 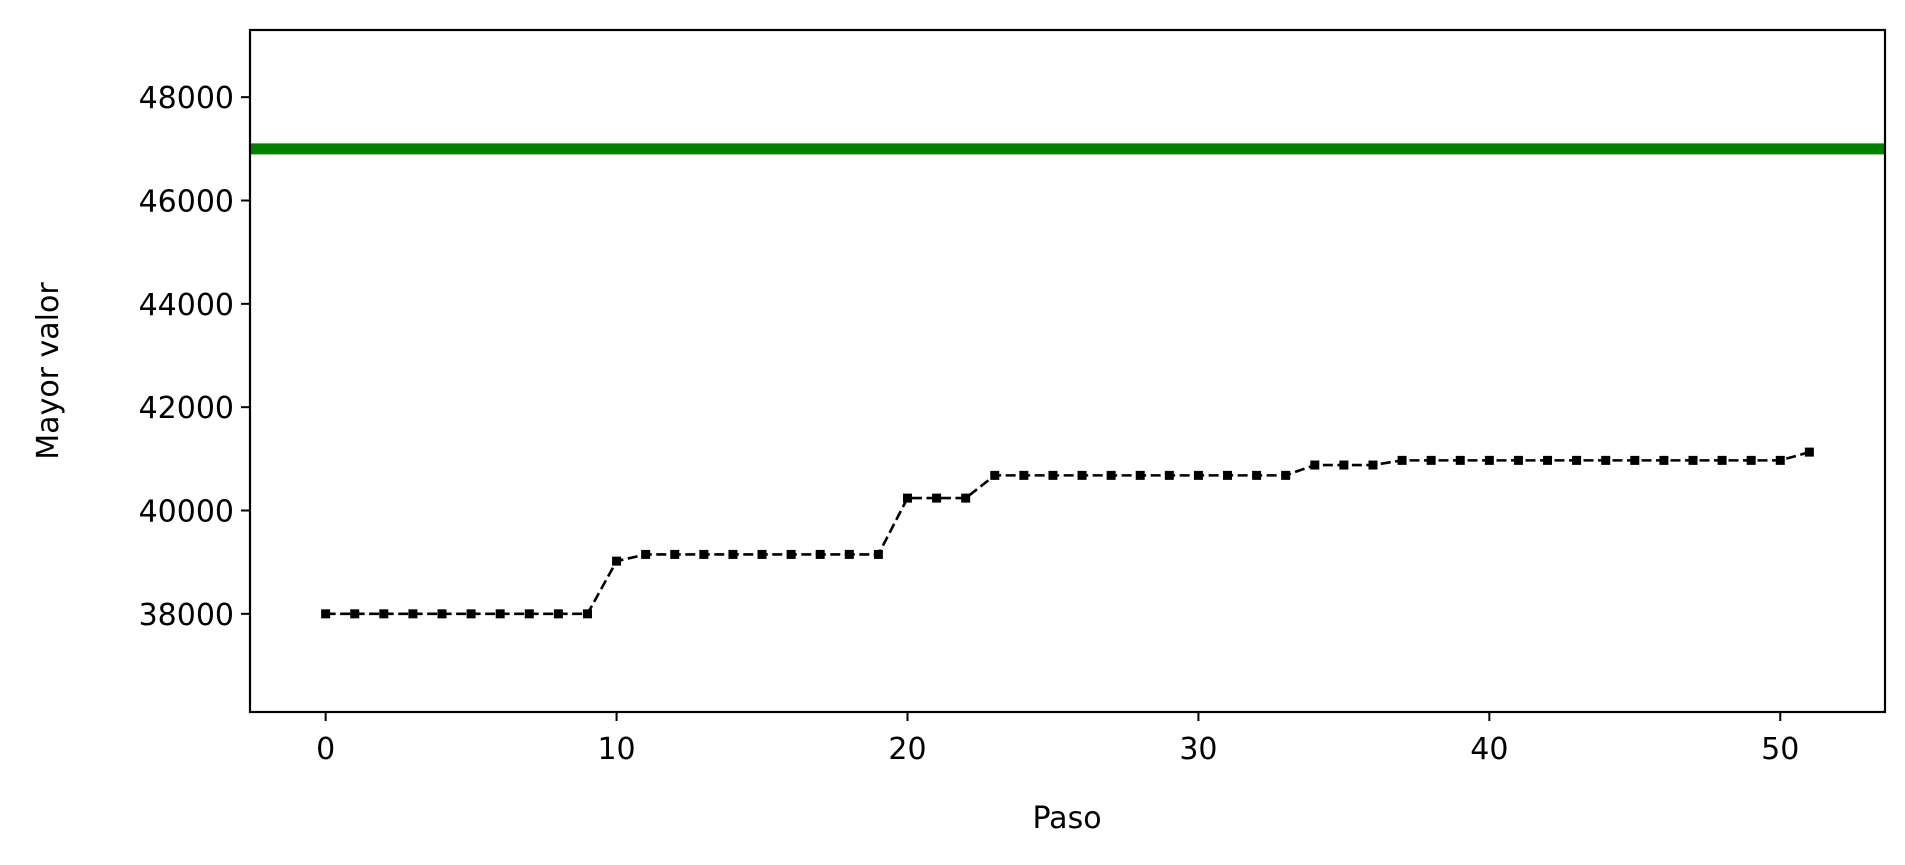 What do you see at coordinates (1198, 749) in the screenshot?
I see `x-tick-label: 30` at bounding box center [1198, 749].